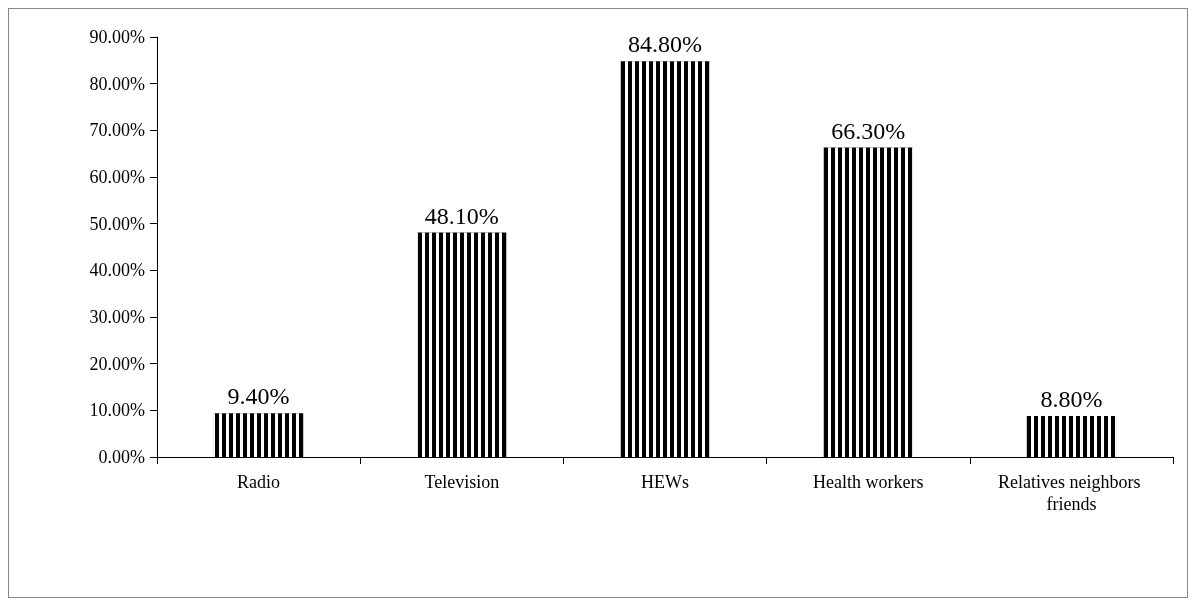 The height and width of the screenshot is (606, 1197). Describe the element at coordinates (121, 457) in the screenshot. I see `y-tick-label: 0.00%` at that location.